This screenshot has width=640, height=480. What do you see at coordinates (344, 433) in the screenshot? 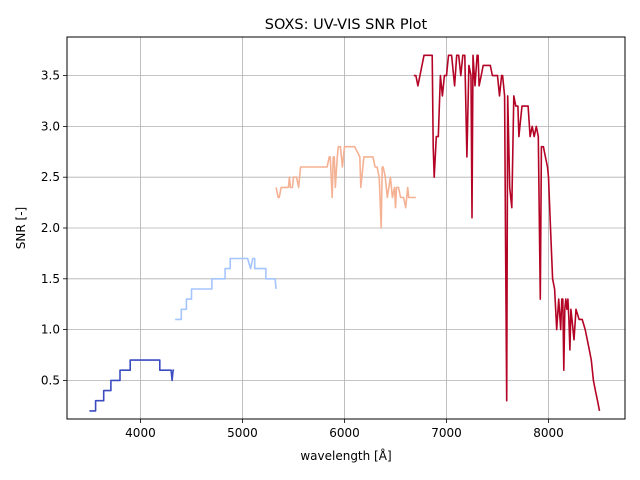
I see `x-tick-label: 6000` at bounding box center [344, 433].